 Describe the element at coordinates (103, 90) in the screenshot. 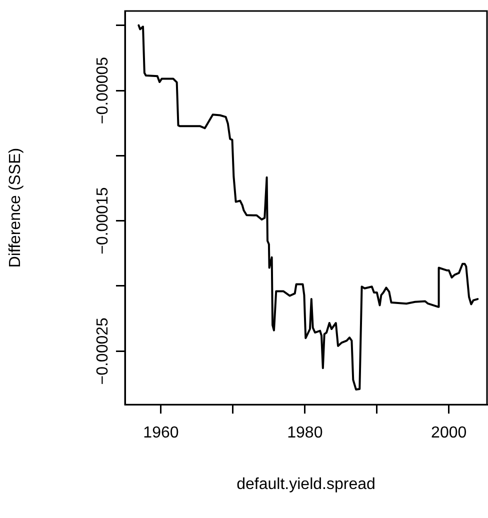

I see `y-tick-label: −0.00005` at that location.